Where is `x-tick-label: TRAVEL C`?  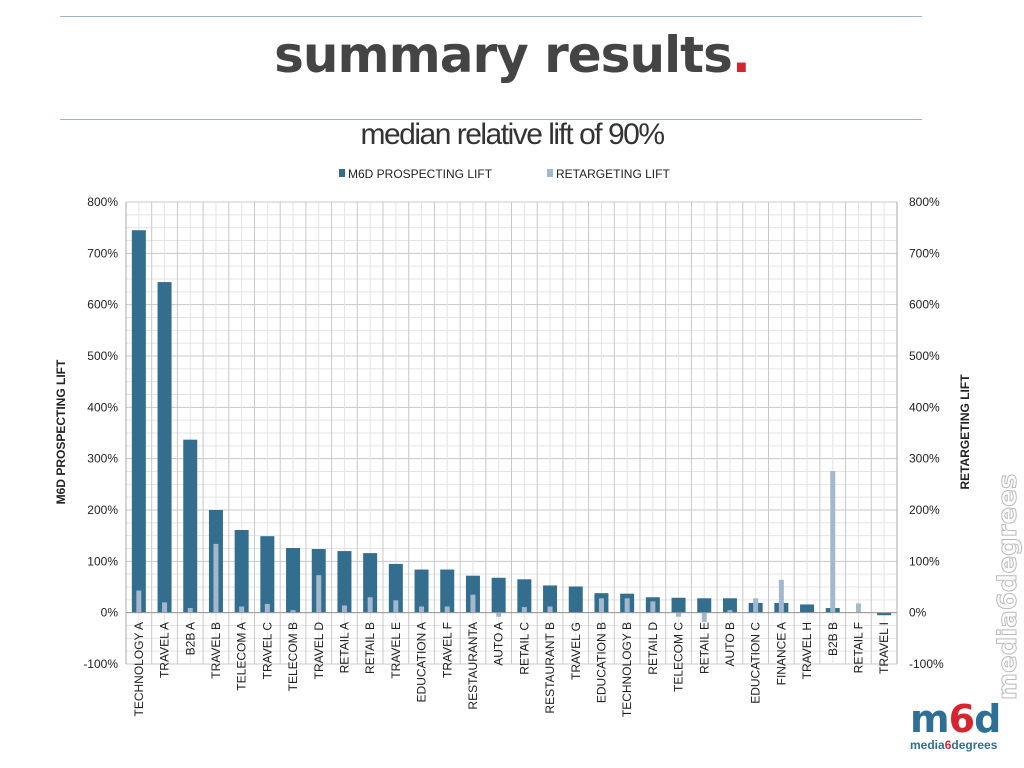
x-tick-label: TRAVEL C is located at coordinates (267, 651).